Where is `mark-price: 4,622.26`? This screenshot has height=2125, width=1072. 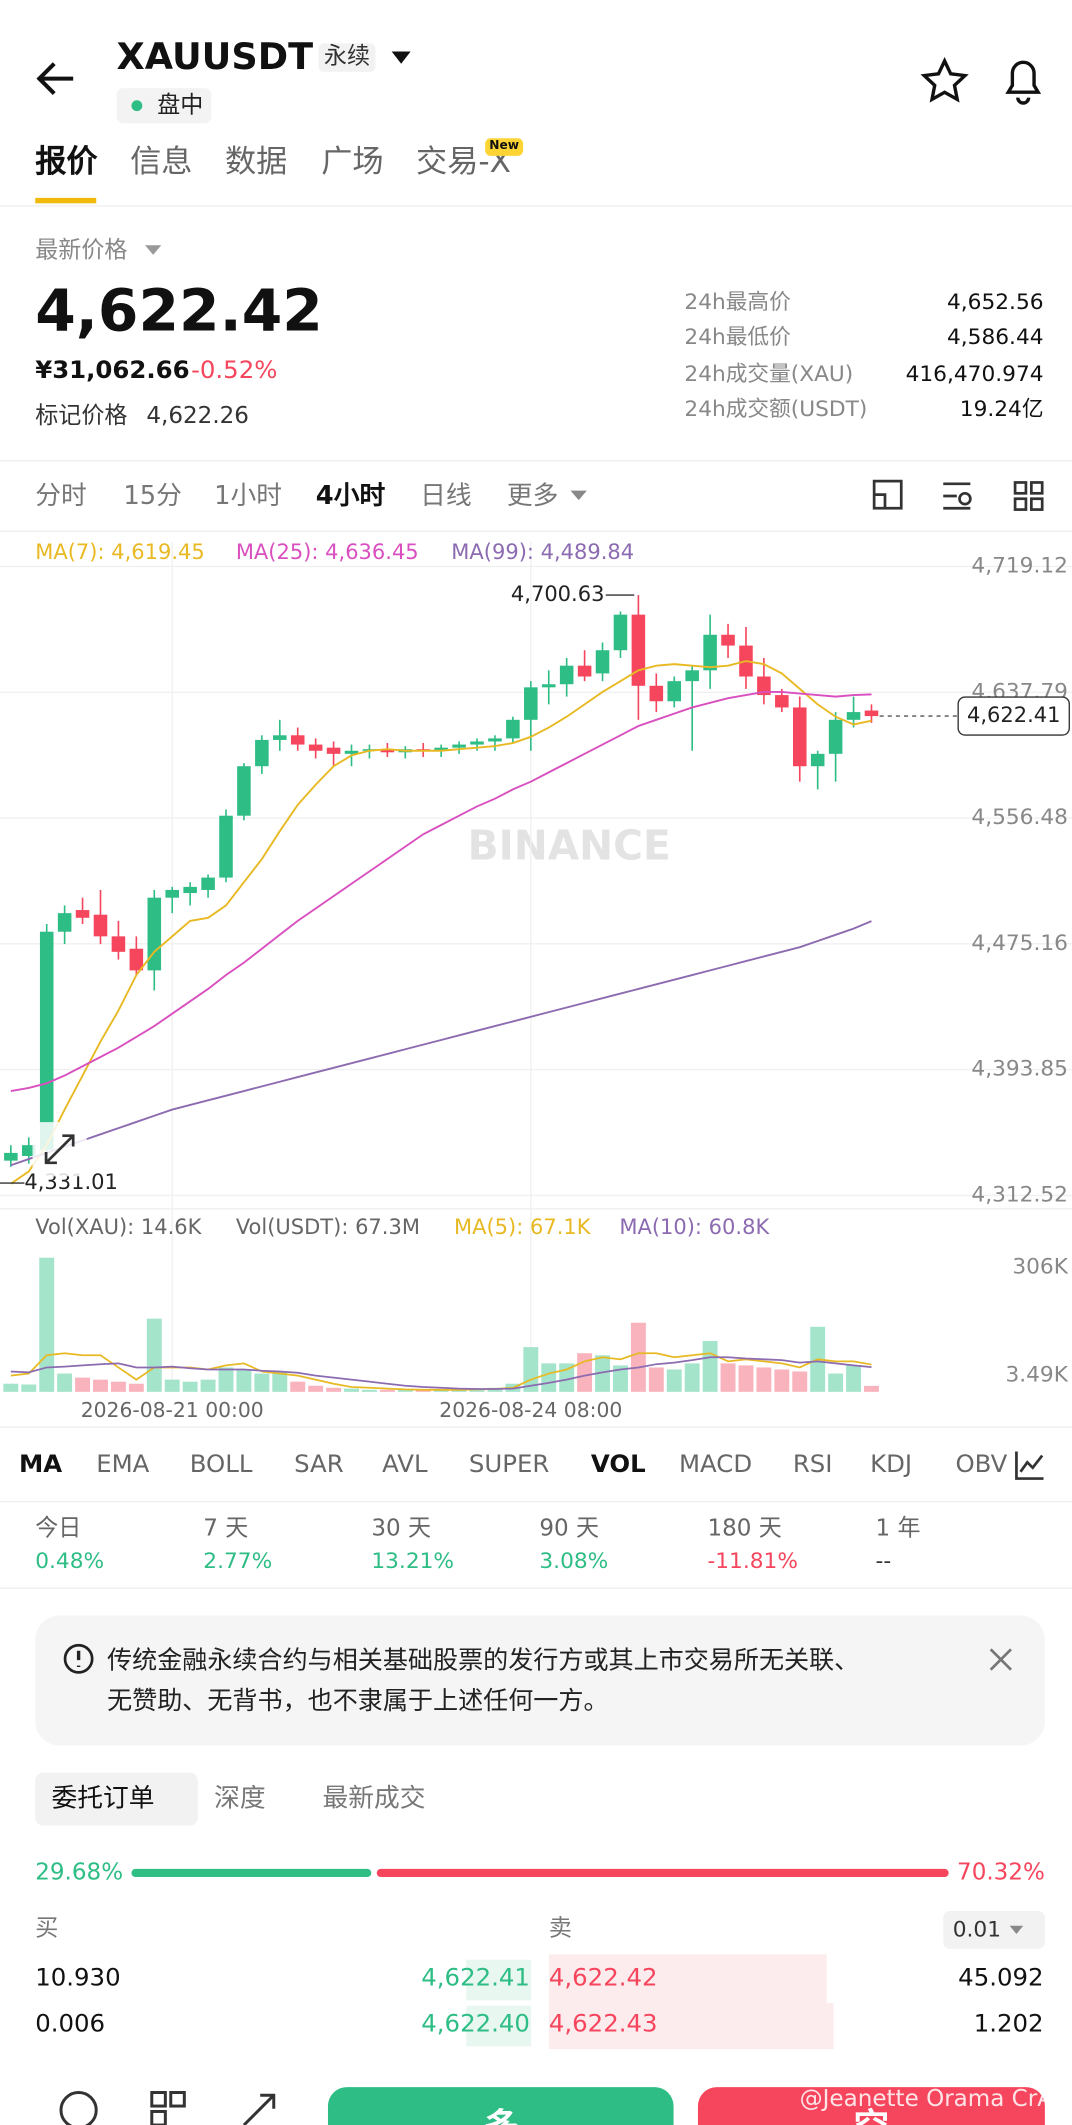 mark-price: 4,622.26 is located at coordinates (197, 415).